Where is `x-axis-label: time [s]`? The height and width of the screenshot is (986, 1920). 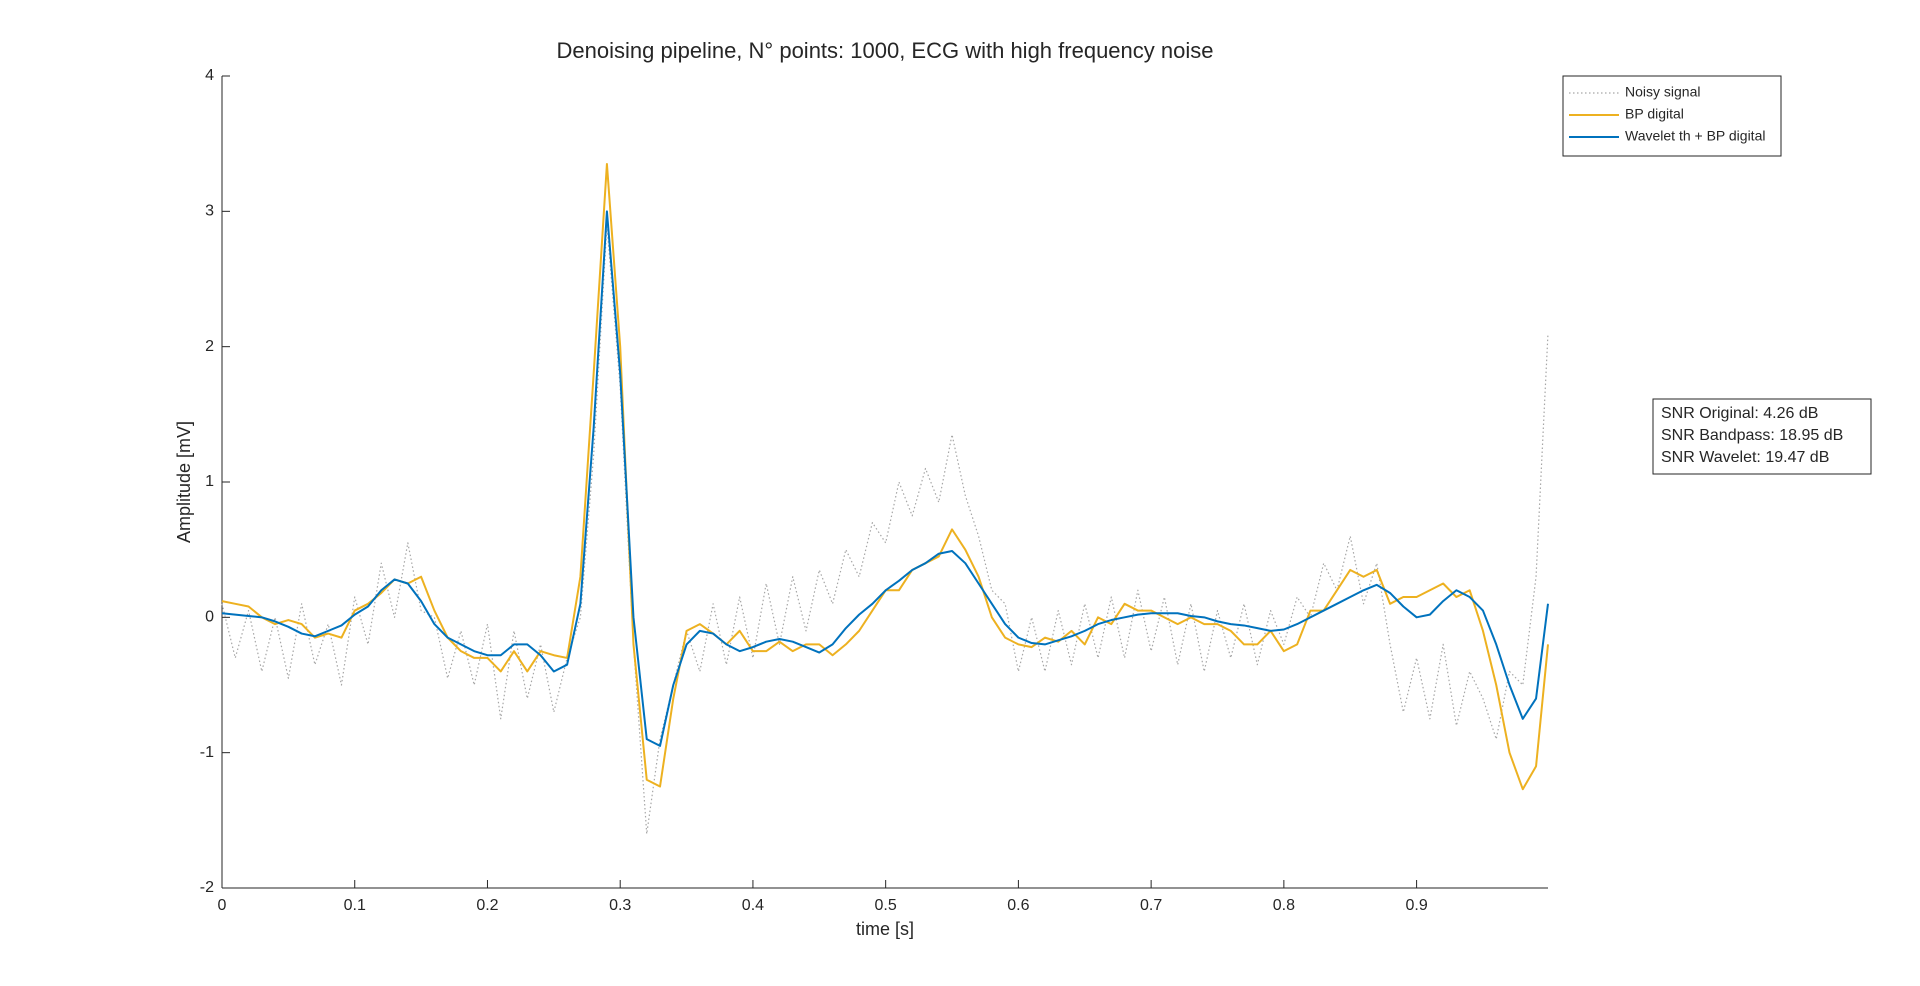 x-axis-label: time [s] is located at coordinates (885, 929).